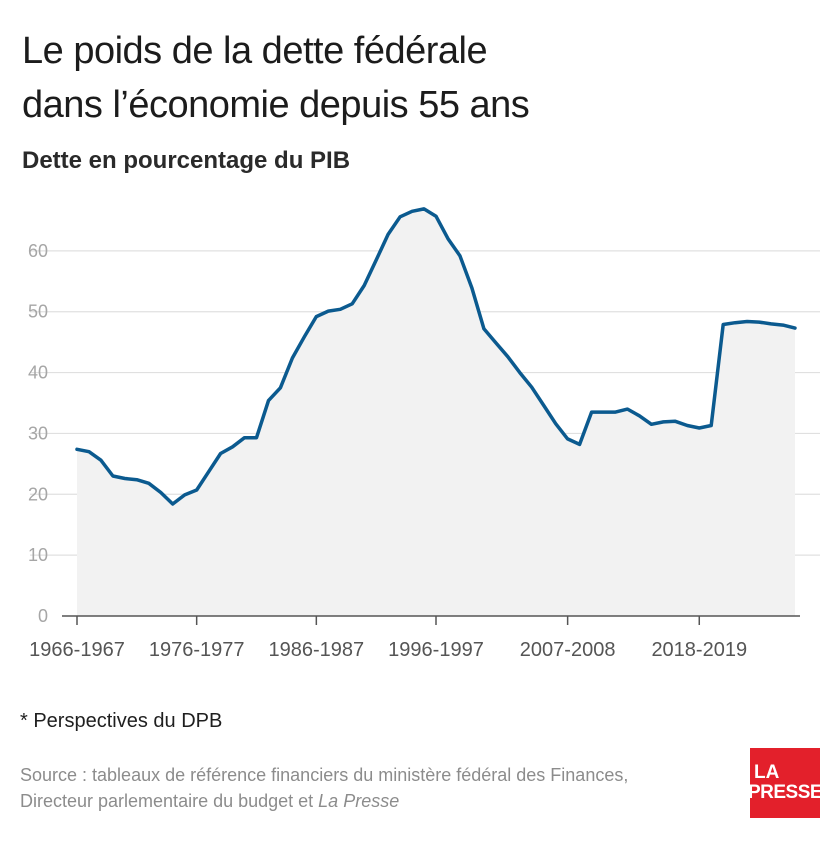 The width and height of the screenshot is (840, 850). I want to click on logo-line-1: LA, so click(767, 772).